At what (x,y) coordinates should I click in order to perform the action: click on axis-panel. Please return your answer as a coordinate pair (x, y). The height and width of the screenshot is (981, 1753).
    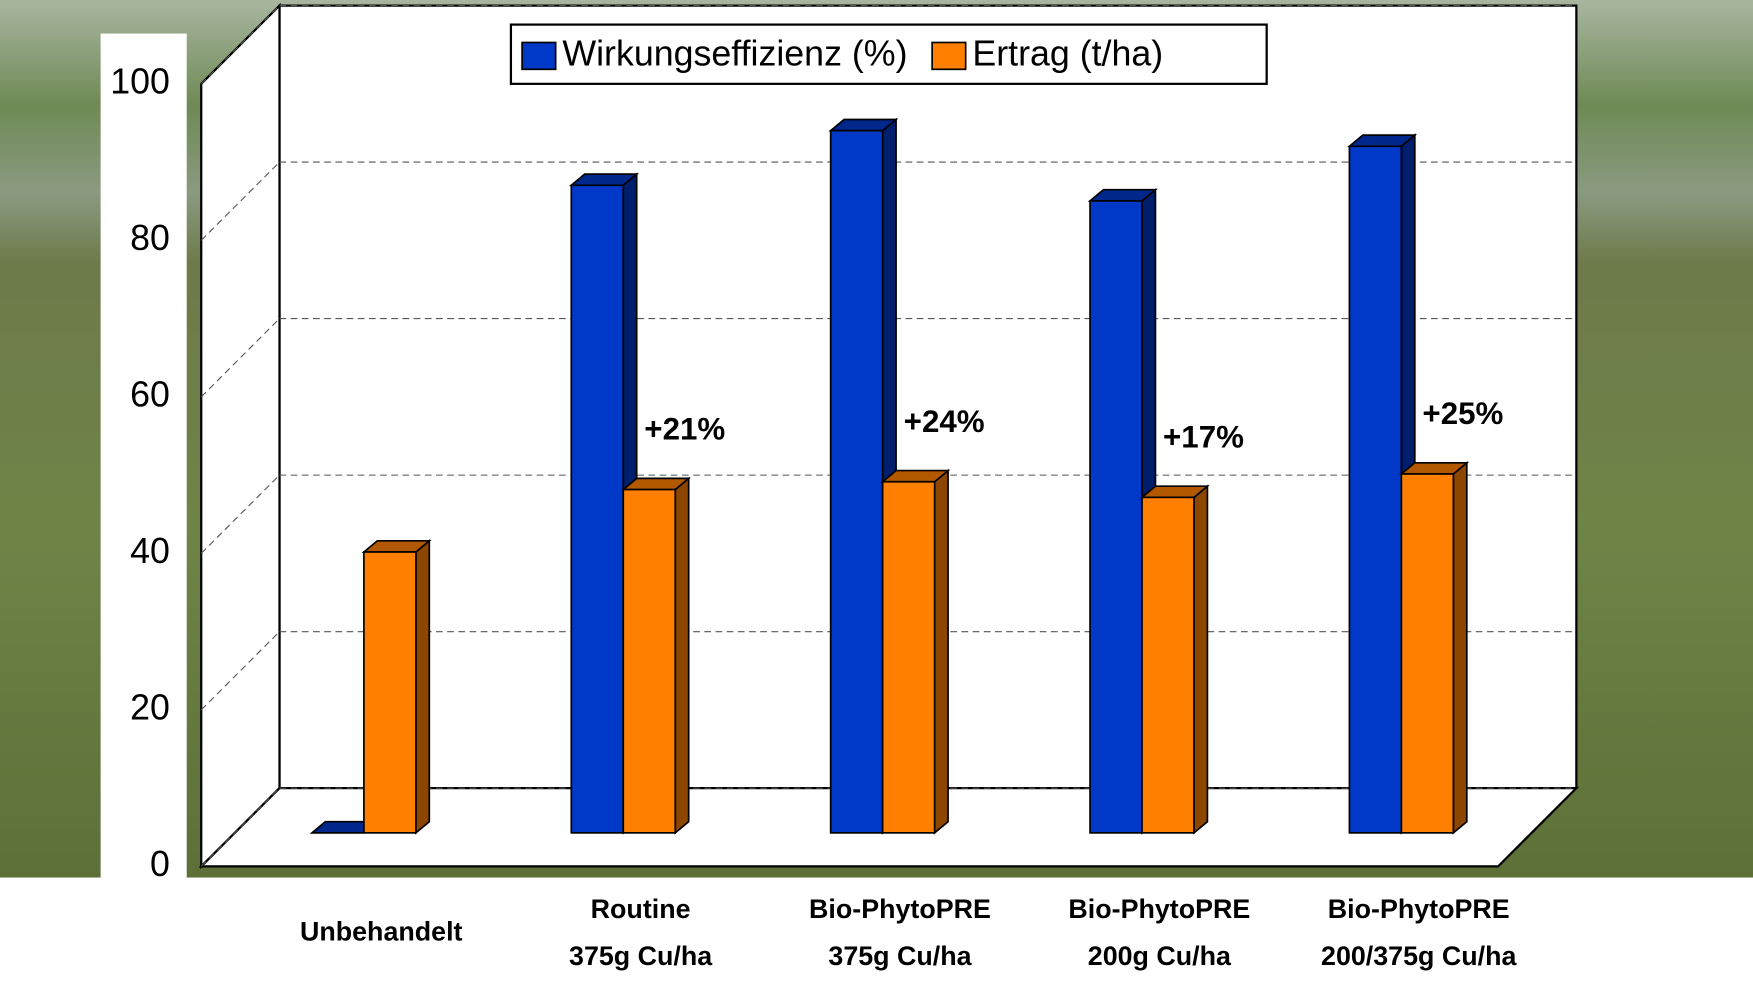
    Looking at the image, I should click on (143, 455).